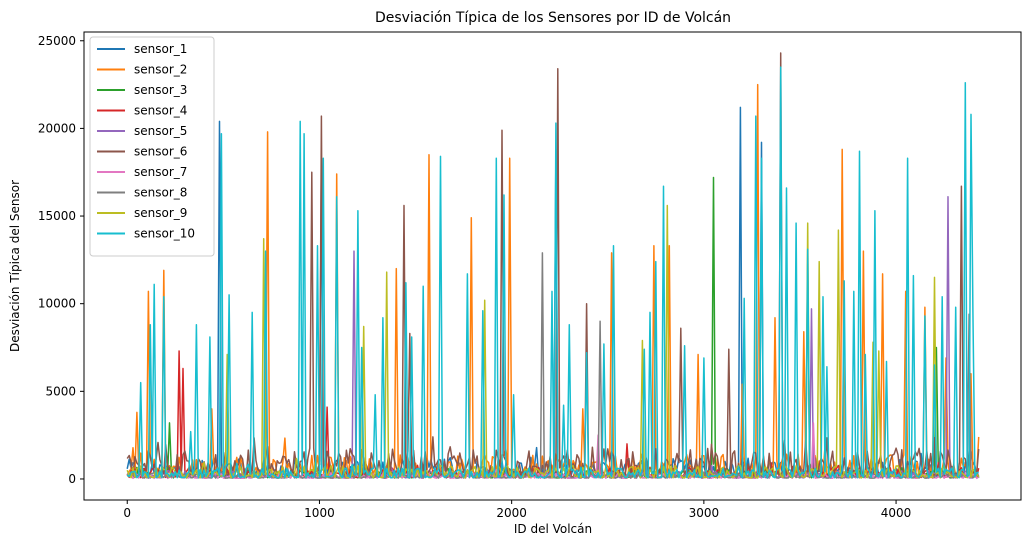 The image size is (1023, 552). What do you see at coordinates (160, 131) in the screenshot?
I see `legend-label: sensor_5` at bounding box center [160, 131].